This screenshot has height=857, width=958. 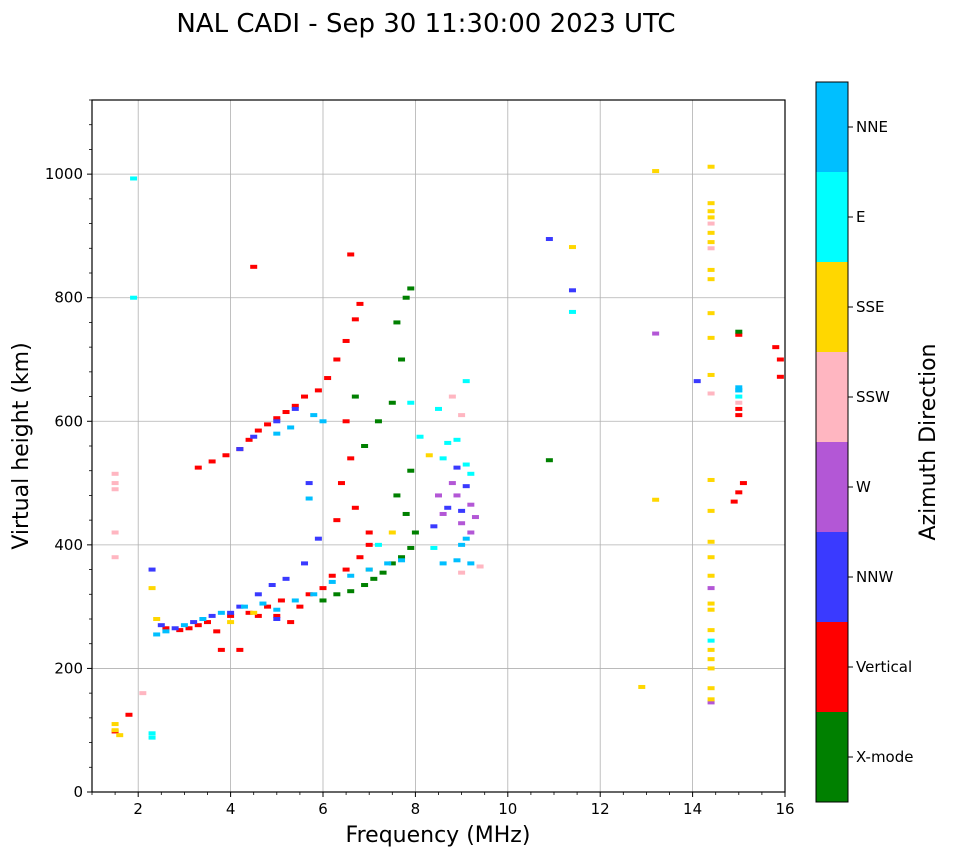 I want to click on y-tick-label: 800, so click(x=68, y=298).